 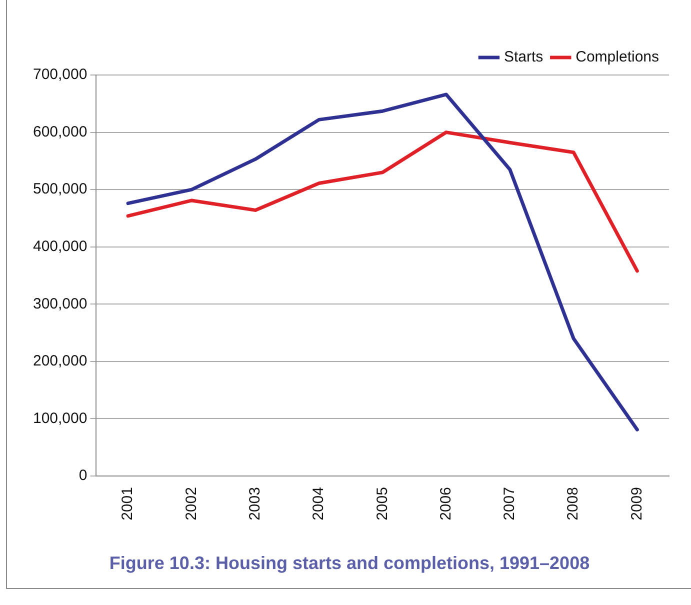 What do you see at coordinates (191, 503) in the screenshot?
I see `x-tick-label: 2002` at bounding box center [191, 503].